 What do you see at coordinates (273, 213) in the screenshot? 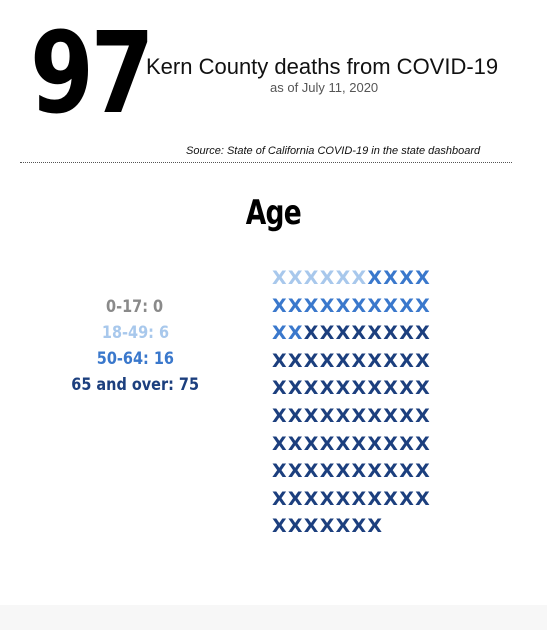
I see `section-title: Age` at bounding box center [273, 213].